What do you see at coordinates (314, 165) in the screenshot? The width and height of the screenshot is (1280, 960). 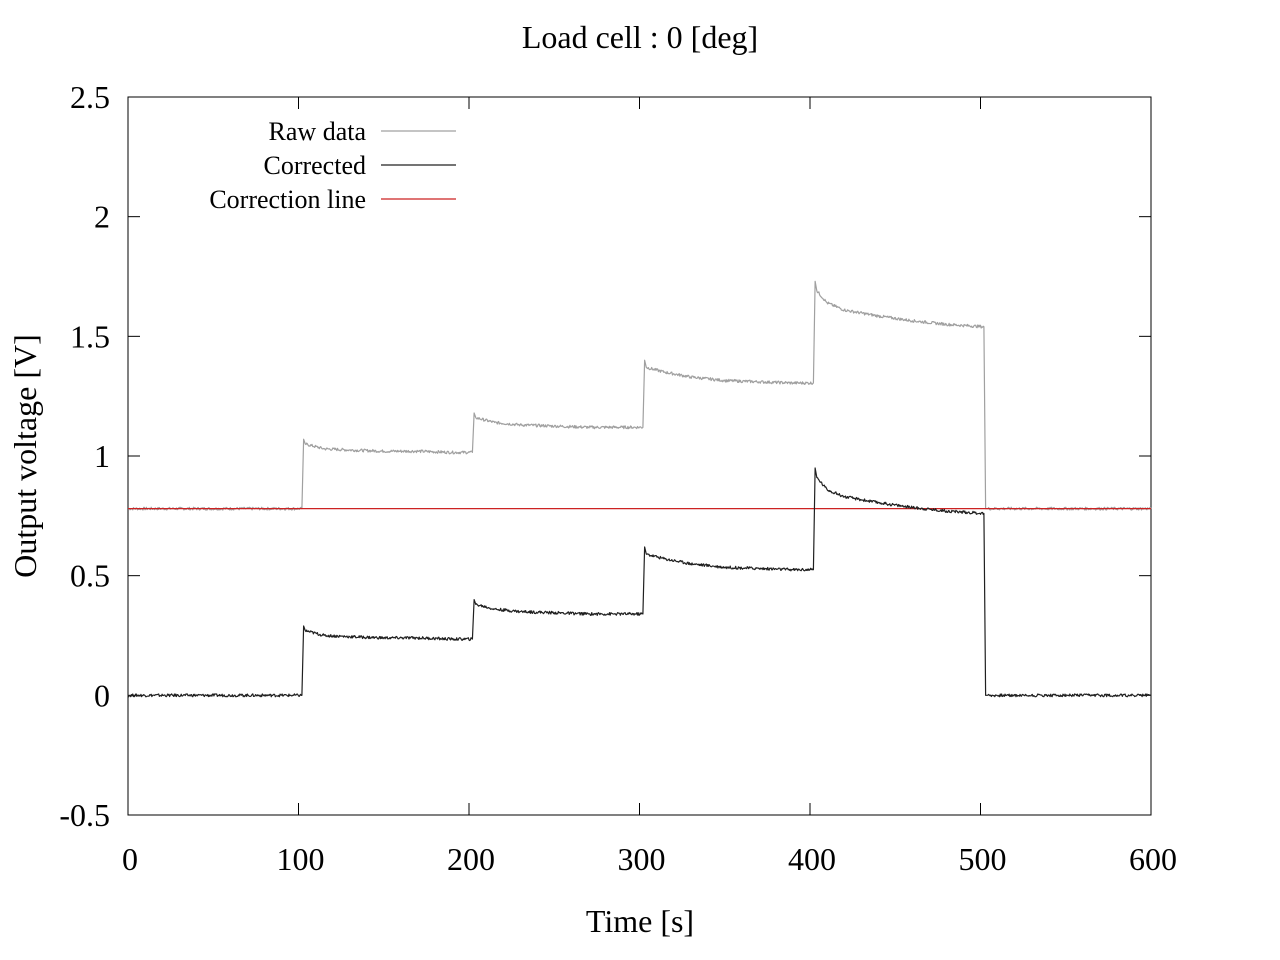 I see `legend-label: Corrected` at bounding box center [314, 165].